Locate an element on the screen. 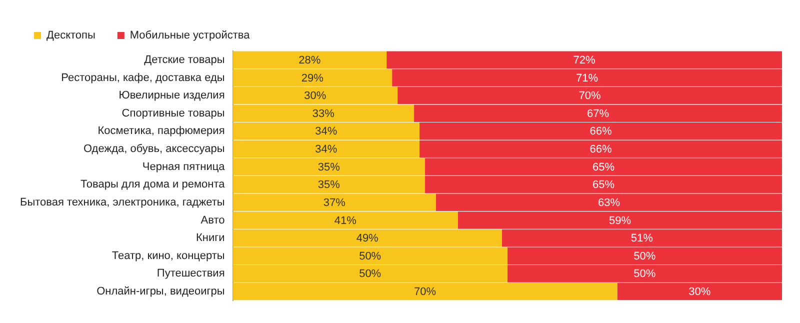  y-tick-label: Спортивные товары is located at coordinates (173, 113).